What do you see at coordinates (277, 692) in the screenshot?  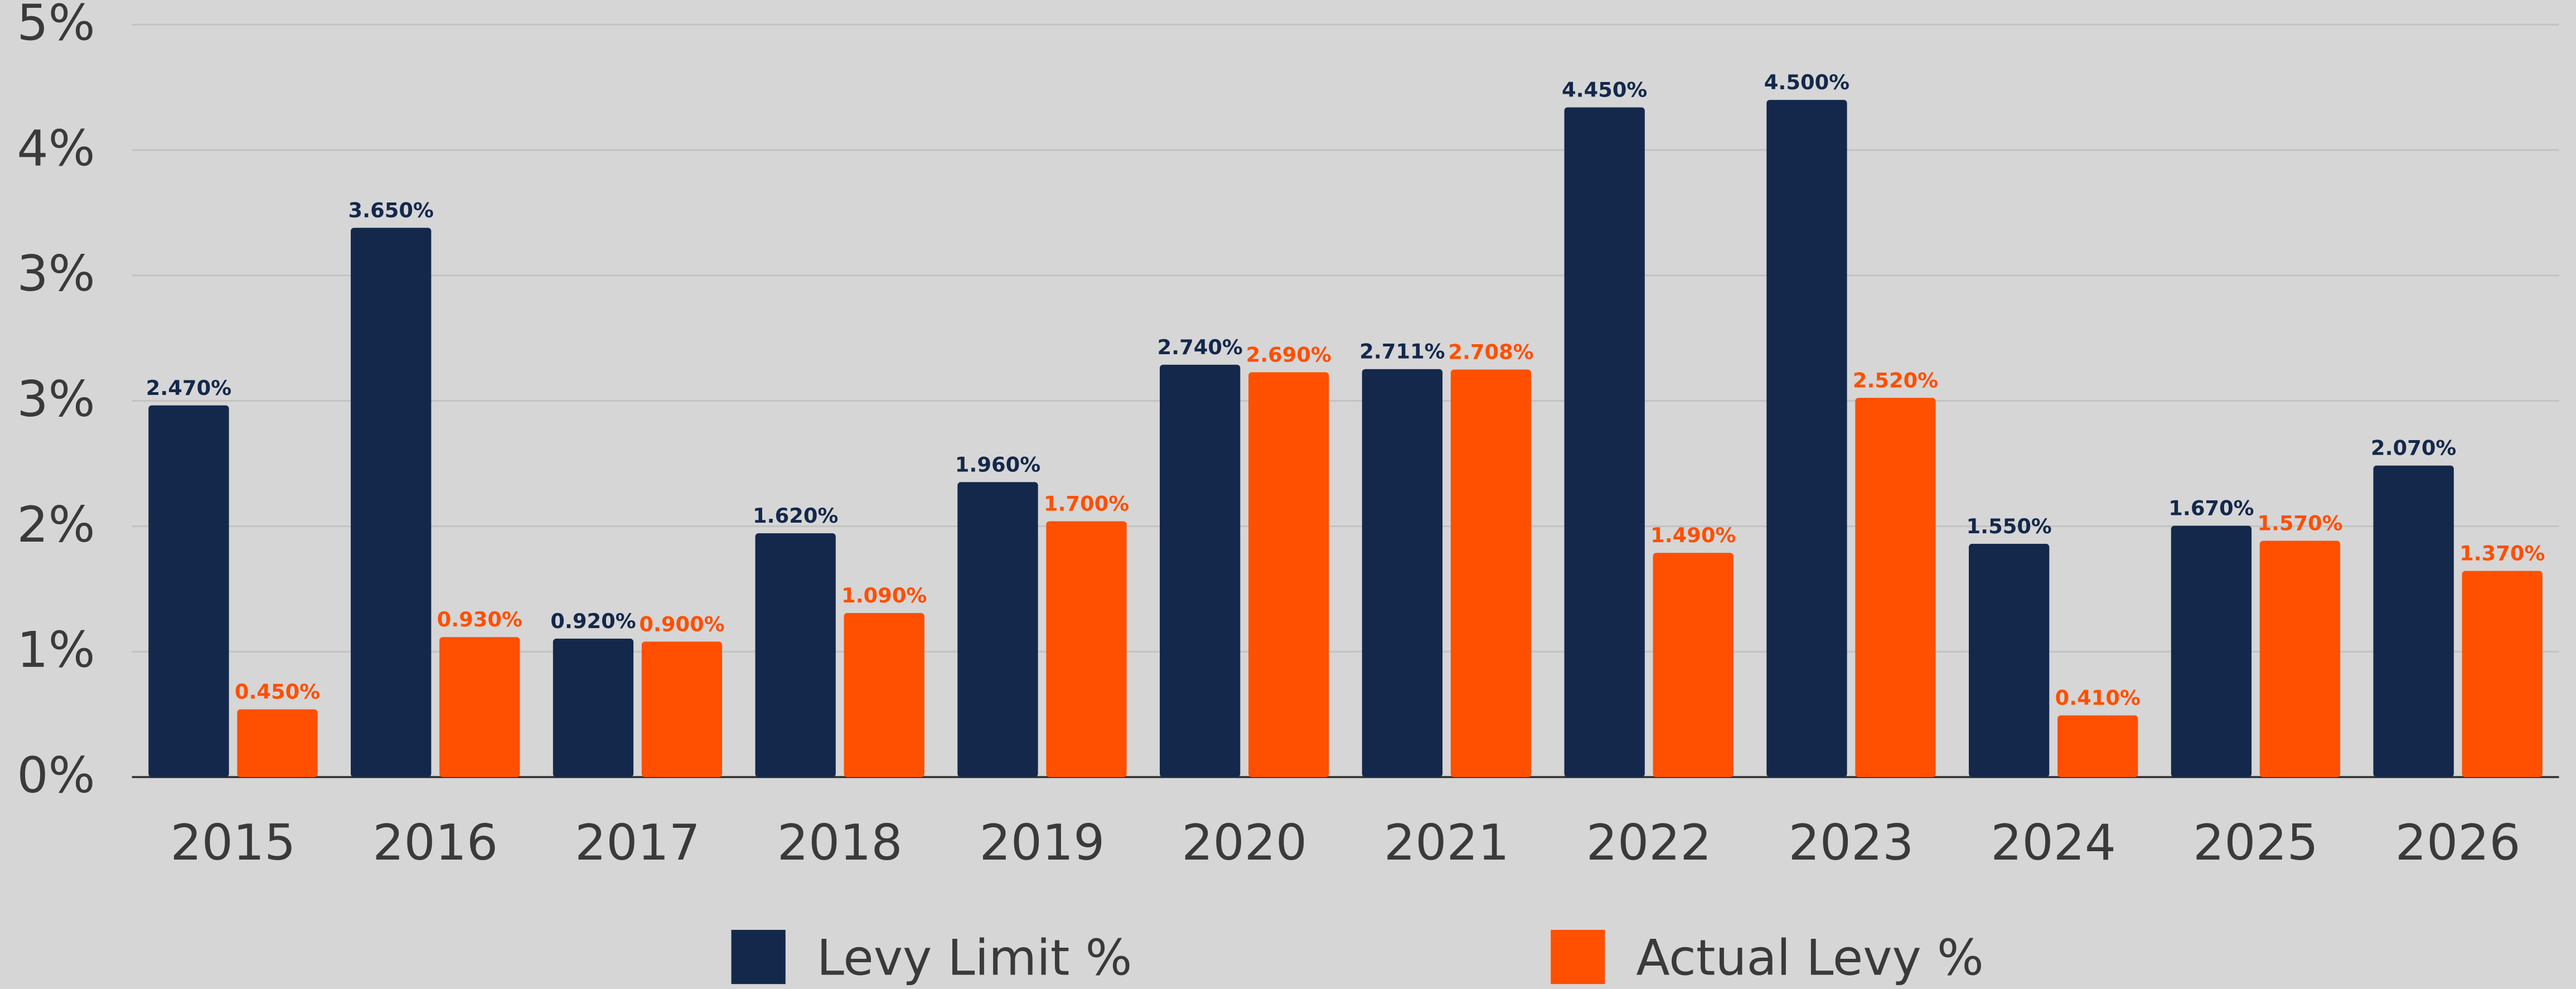 I see `value-label: 0.450%` at bounding box center [277, 692].